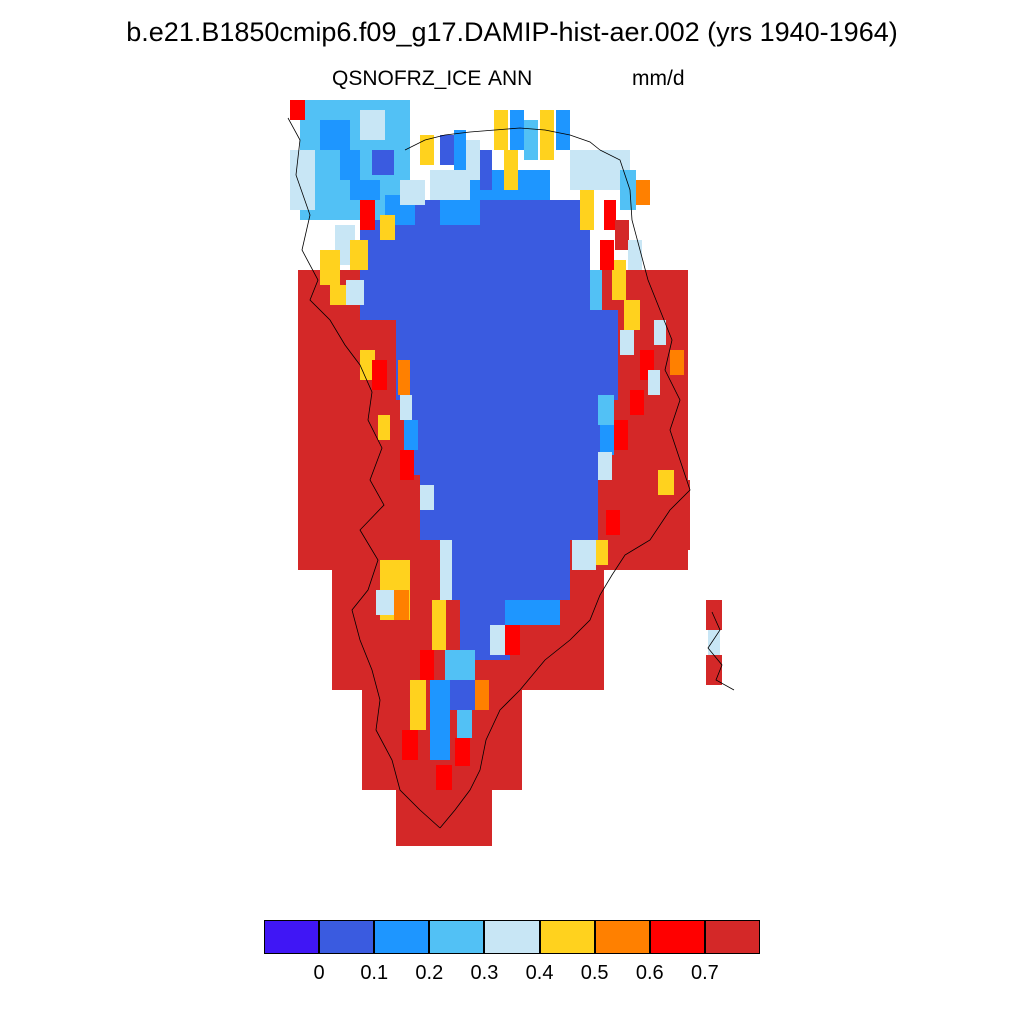  What do you see at coordinates (407, 78) in the screenshot?
I see `variable-label: QSNOFRZ_ICE` at bounding box center [407, 78].